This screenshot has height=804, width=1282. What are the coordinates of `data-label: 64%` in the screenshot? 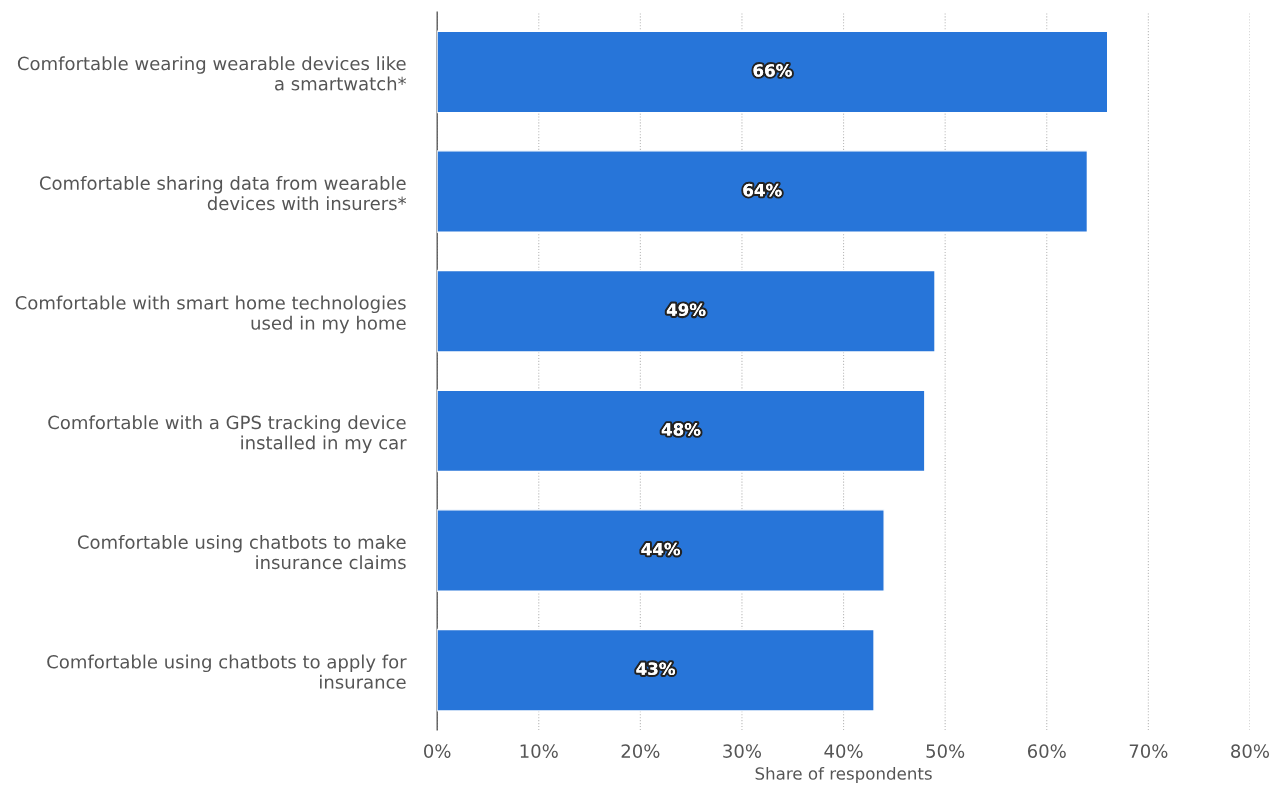 It's located at (762, 190).